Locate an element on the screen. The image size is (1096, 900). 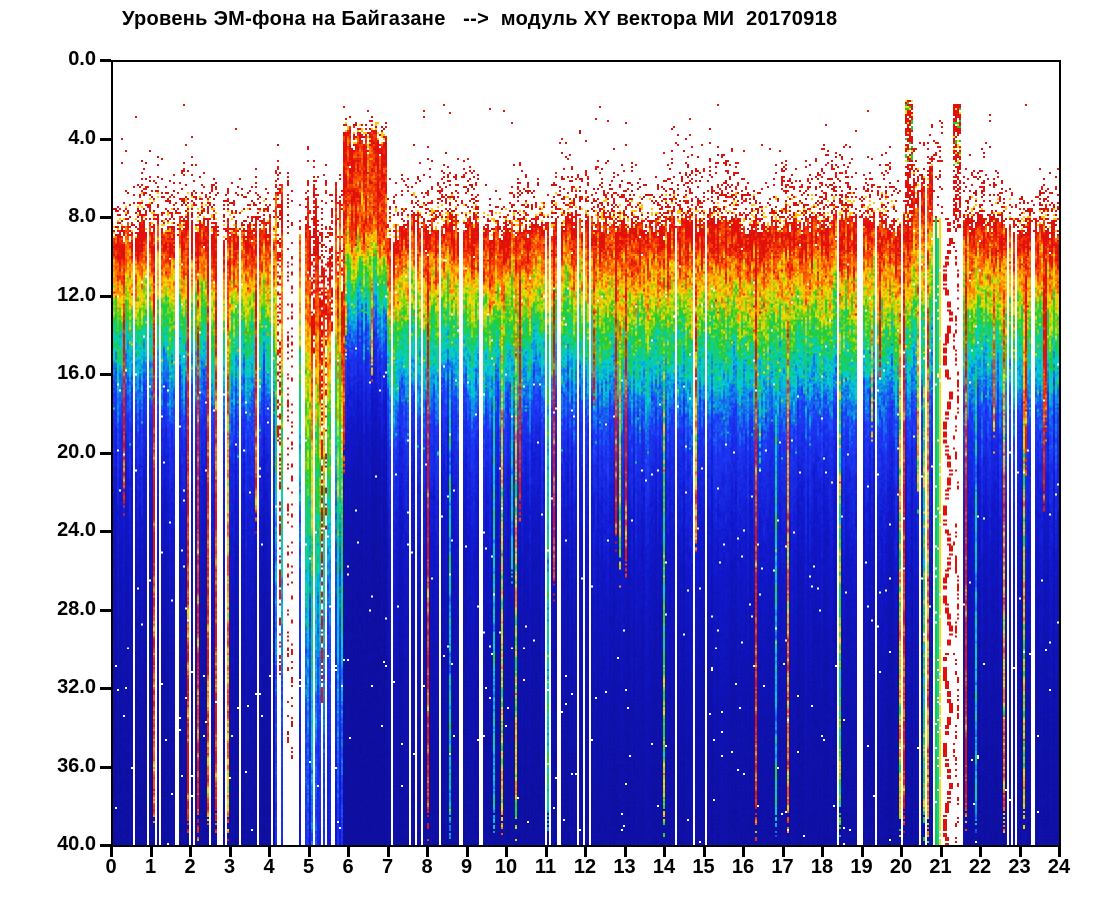
x-tick-label: 19 is located at coordinates (861, 867).